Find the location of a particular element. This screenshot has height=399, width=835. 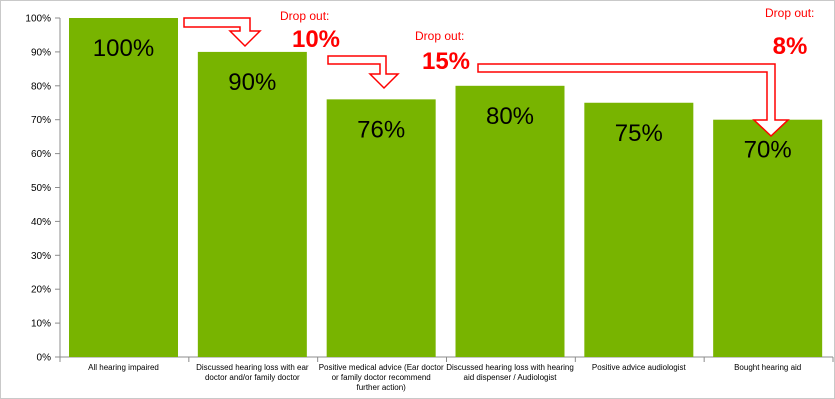

y-tick-label: 50% is located at coordinates (41, 188).